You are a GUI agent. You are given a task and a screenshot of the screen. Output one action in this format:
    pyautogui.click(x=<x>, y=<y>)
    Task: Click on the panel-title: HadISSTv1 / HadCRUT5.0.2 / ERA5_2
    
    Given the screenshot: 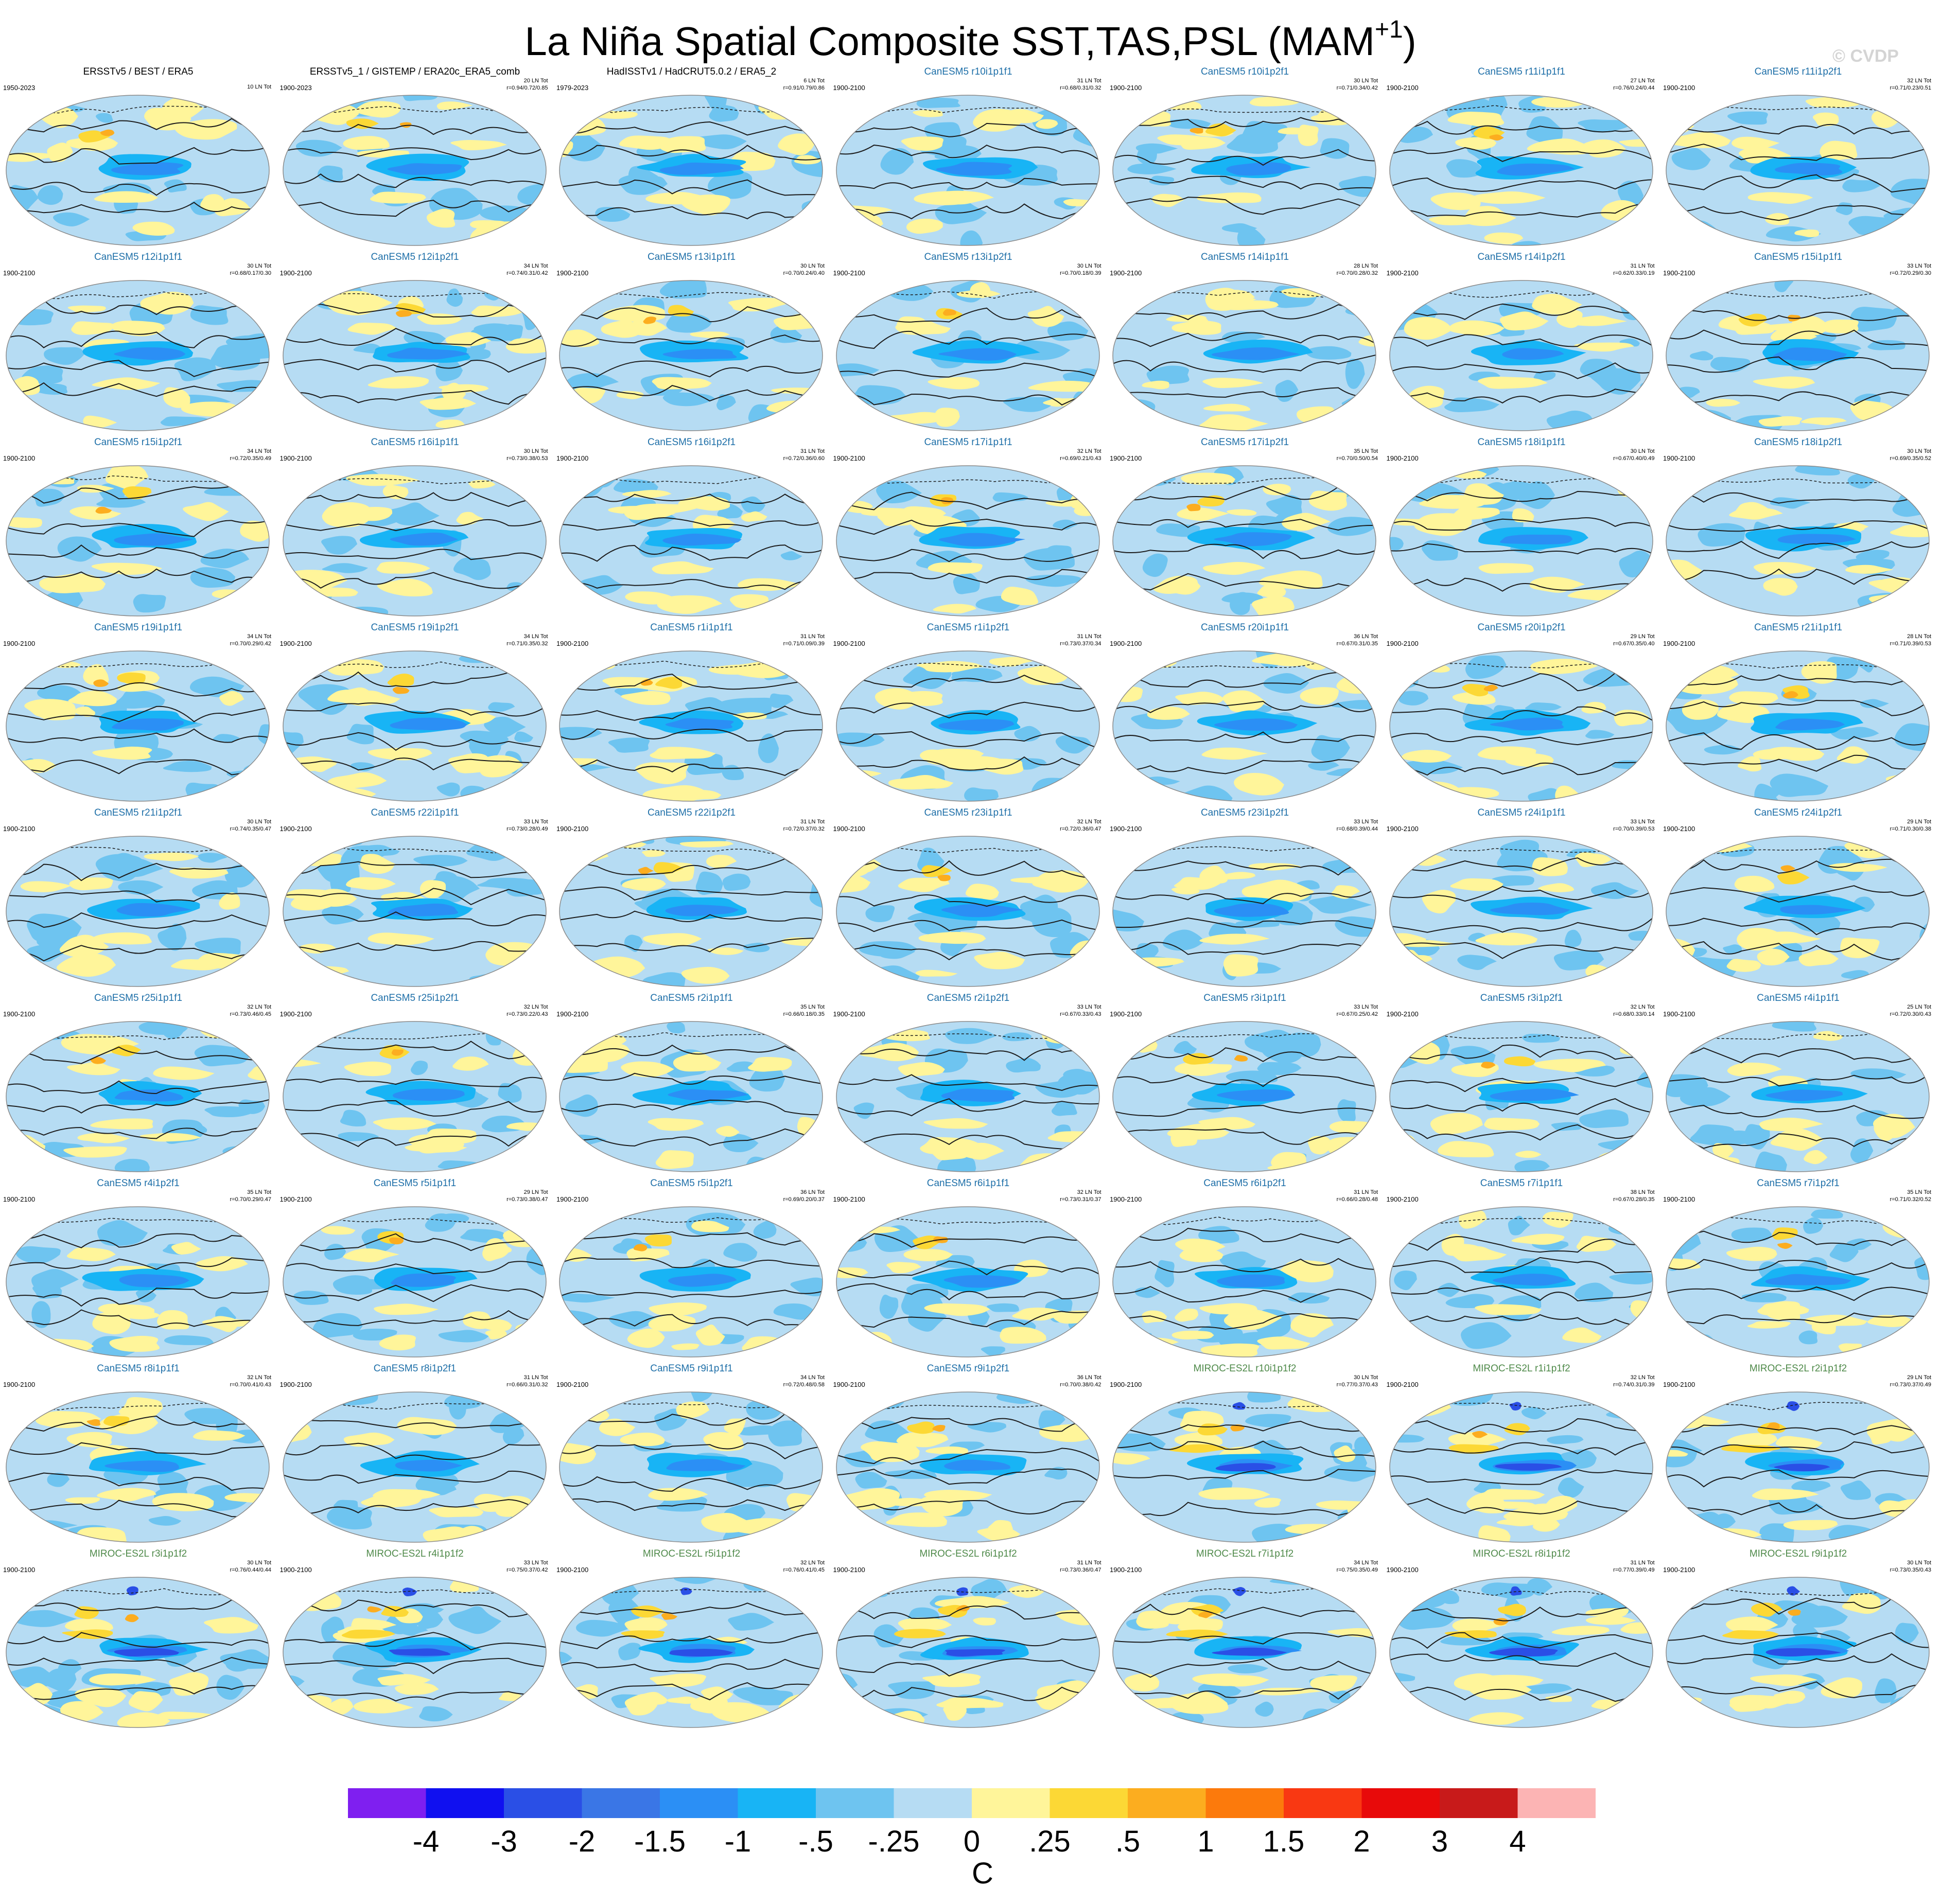 What is the action you would take?
    pyautogui.click(x=691, y=71)
    